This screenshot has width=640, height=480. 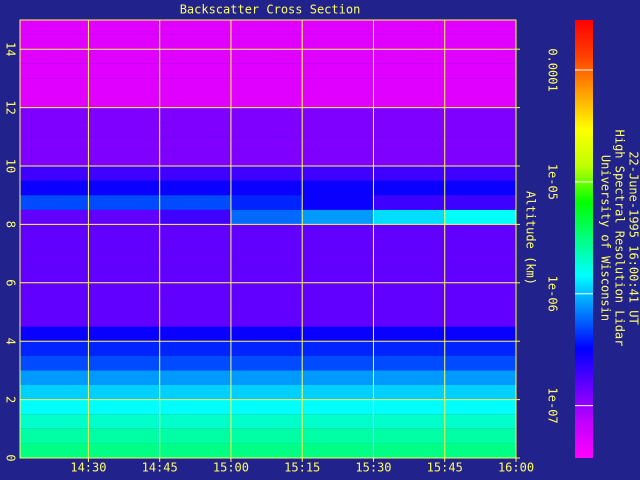 What do you see at coordinates (11, 166) in the screenshot?
I see `y-tick-label: 10` at bounding box center [11, 166].